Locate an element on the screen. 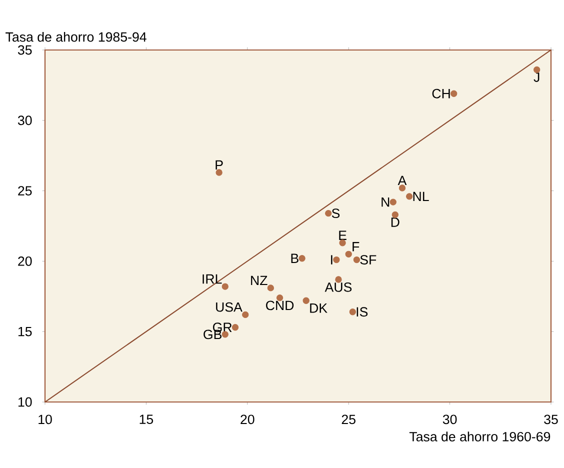 The height and width of the screenshot is (468, 564). annotation: USA is located at coordinates (229, 307).